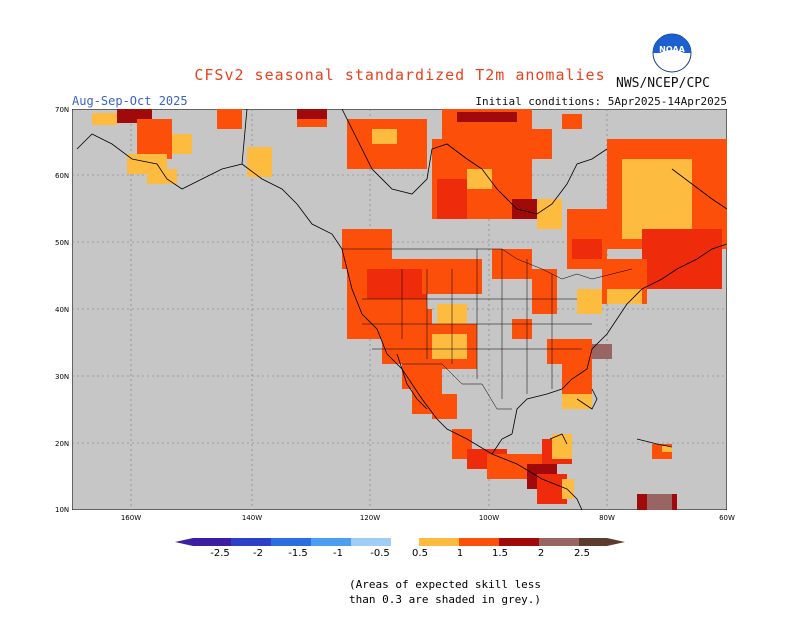  Describe the element at coordinates (487, 329) in the screenshot. I see `political-borders` at that location.